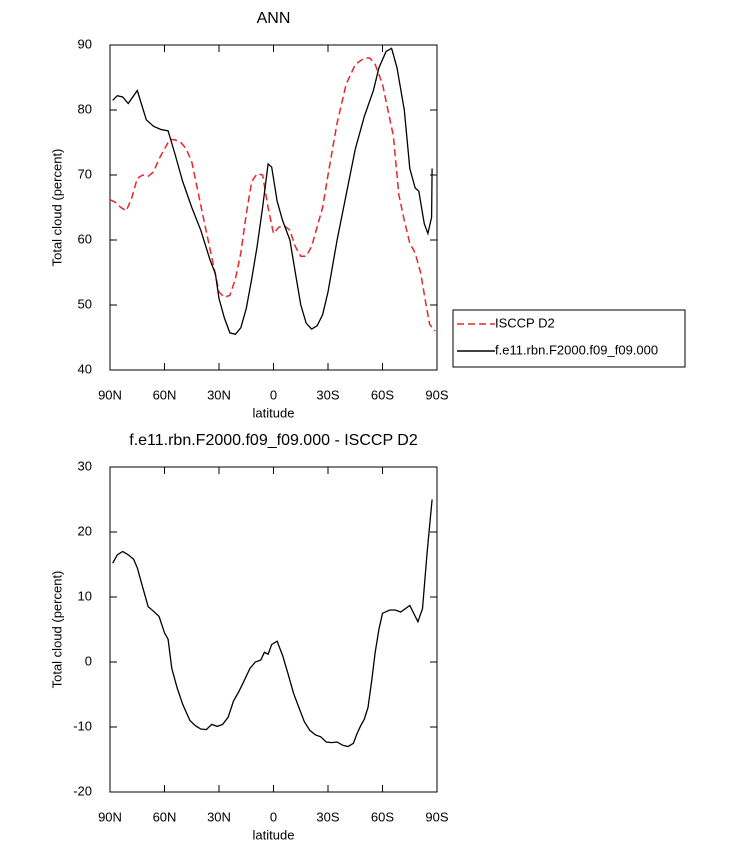 The image size is (733, 855). I want to click on legend-label: ISCCP D2, so click(525, 322).